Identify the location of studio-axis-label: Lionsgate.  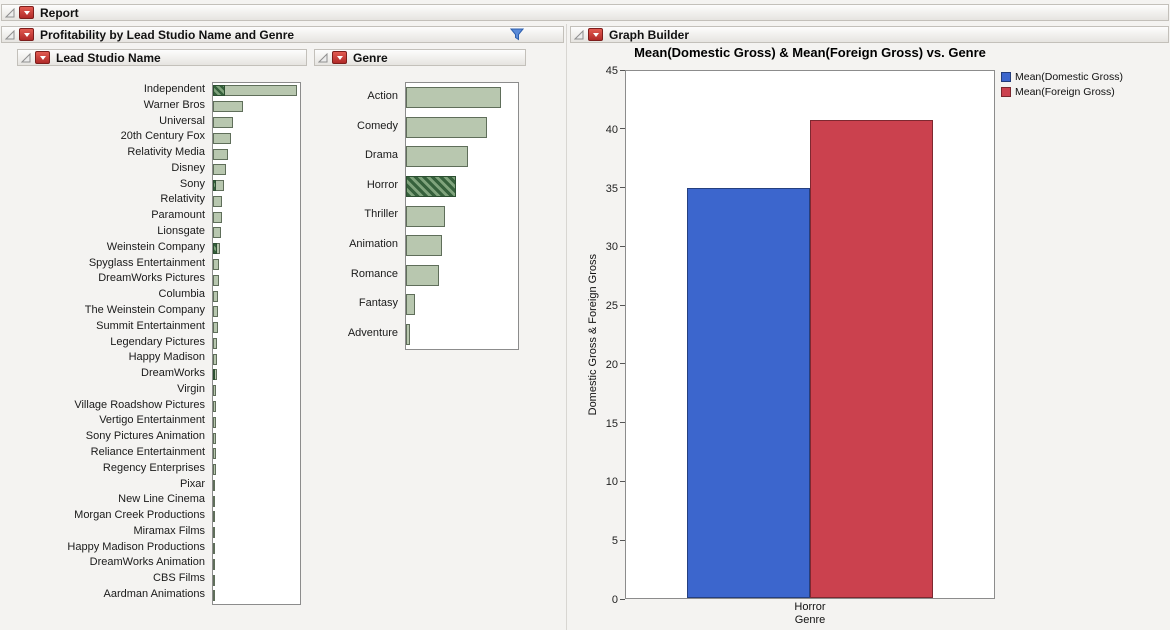
(181, 231).